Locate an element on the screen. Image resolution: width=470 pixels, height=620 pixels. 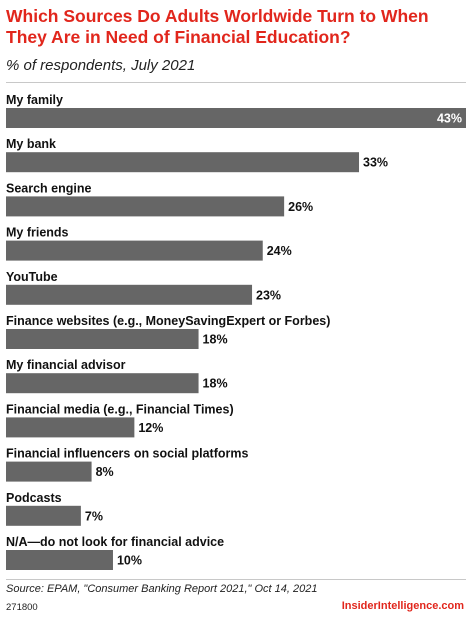
value-label: 8% is located at coordinates (105, 472).